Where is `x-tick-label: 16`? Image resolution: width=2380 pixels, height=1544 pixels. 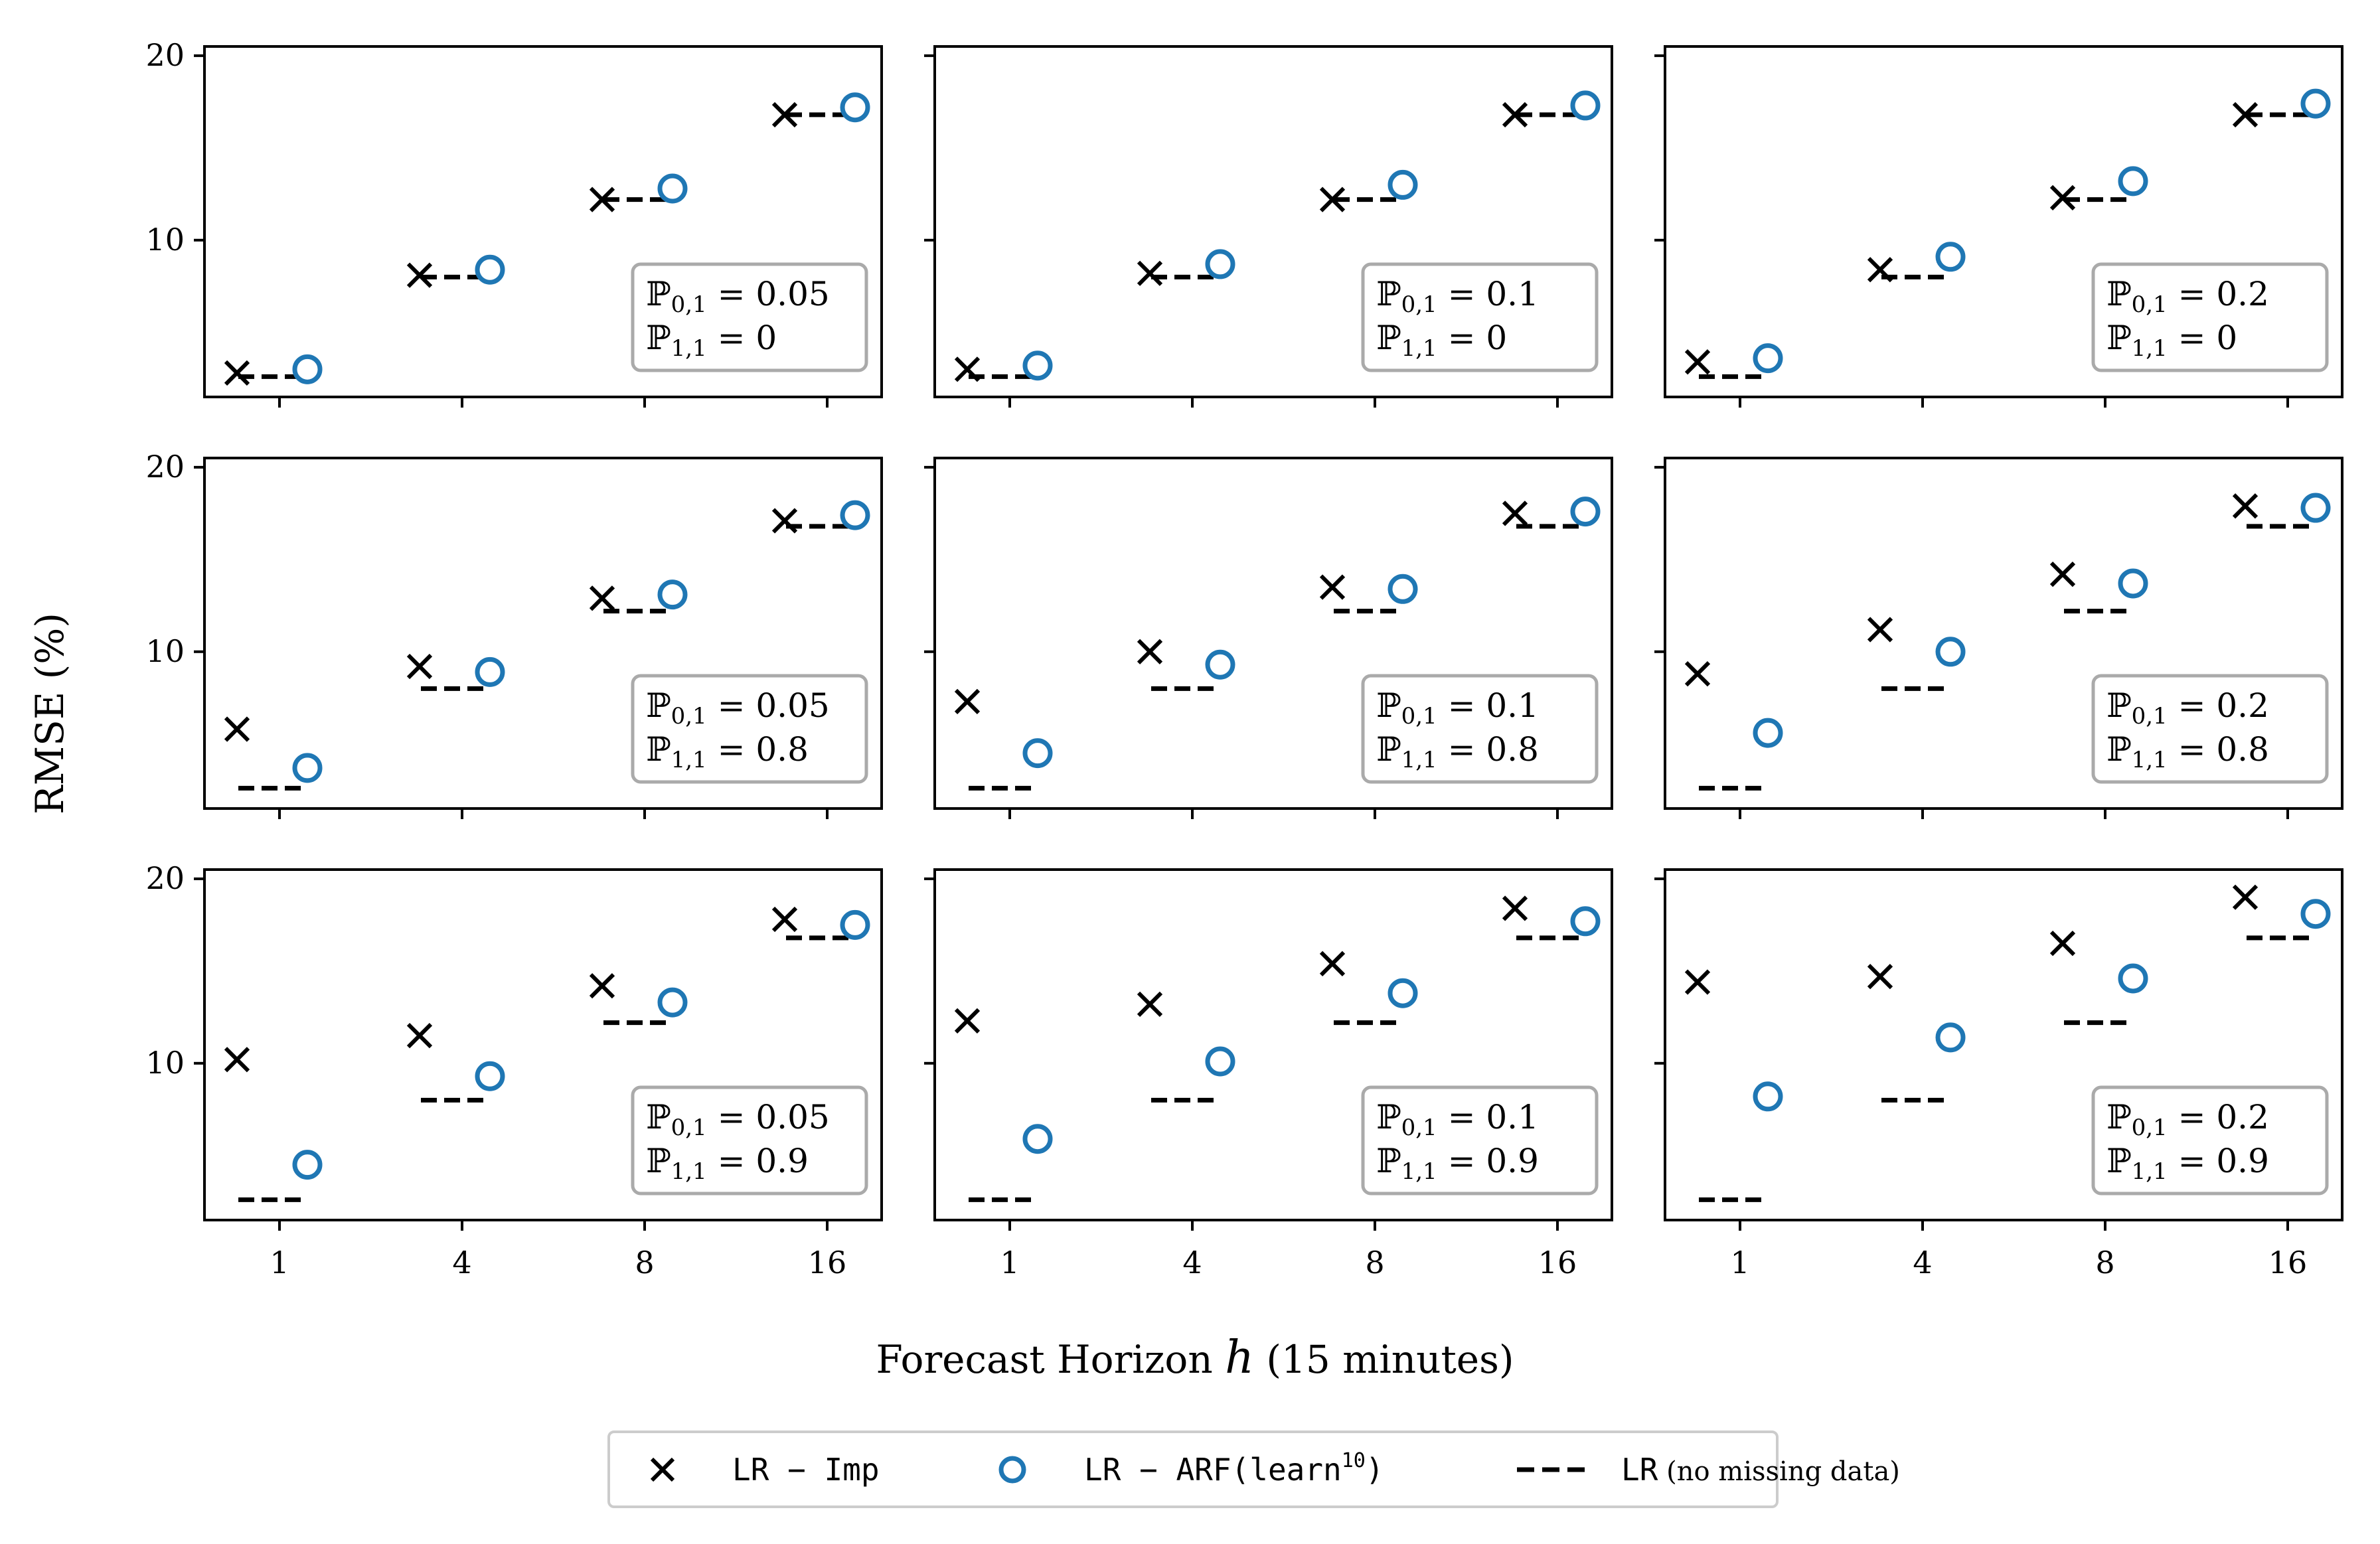
x-tick-label: 16 is located at coordinates (2288, 1262).